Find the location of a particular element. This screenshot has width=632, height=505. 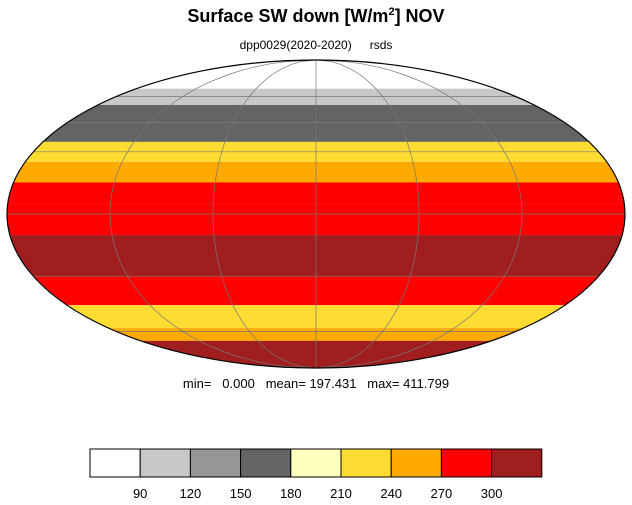

colorbar-tick-label: 120 is located at coordinates (191, 493).